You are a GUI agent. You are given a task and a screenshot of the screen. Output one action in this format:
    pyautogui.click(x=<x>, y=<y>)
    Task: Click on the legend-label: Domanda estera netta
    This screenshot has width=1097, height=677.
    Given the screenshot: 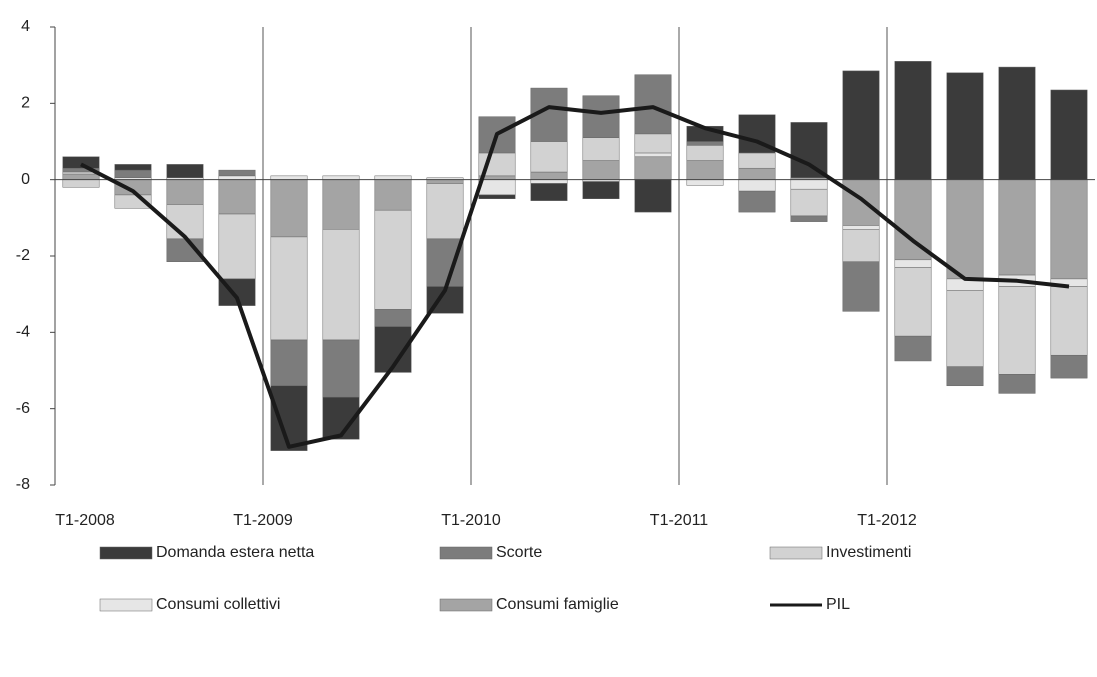 What is the action you would take?
    pyautogui.click(x=235, y=552)
    